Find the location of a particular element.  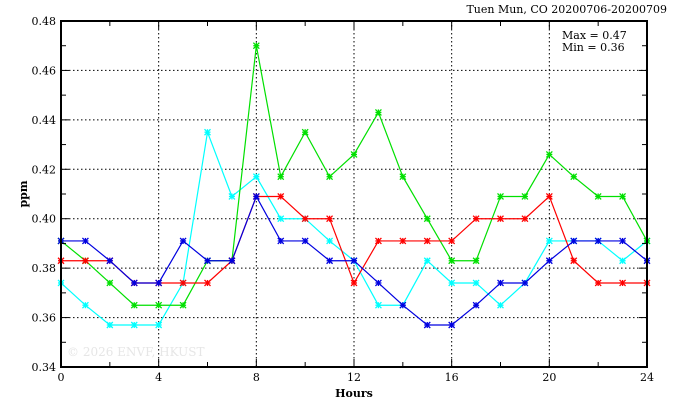

y-tick-label: 0.36 is located at coordinates (44, 318).